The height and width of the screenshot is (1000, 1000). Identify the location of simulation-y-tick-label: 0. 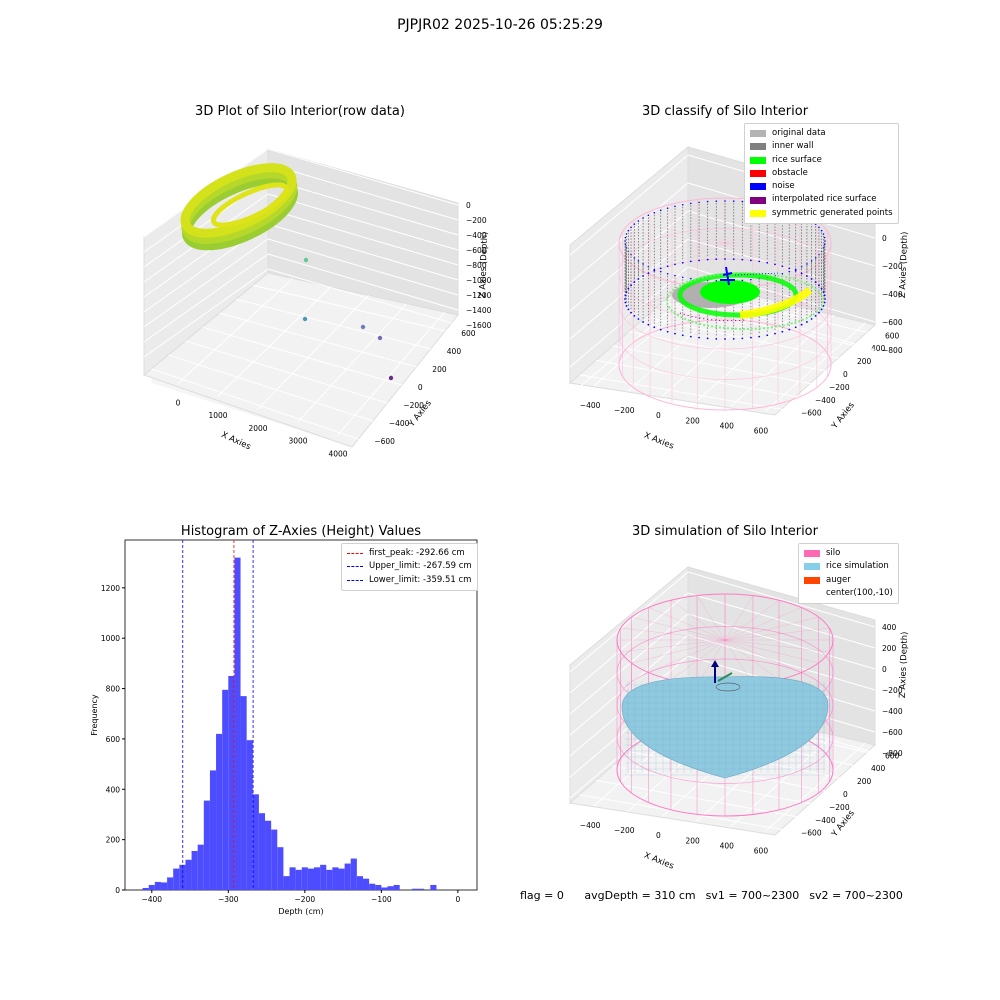
(845, 794).